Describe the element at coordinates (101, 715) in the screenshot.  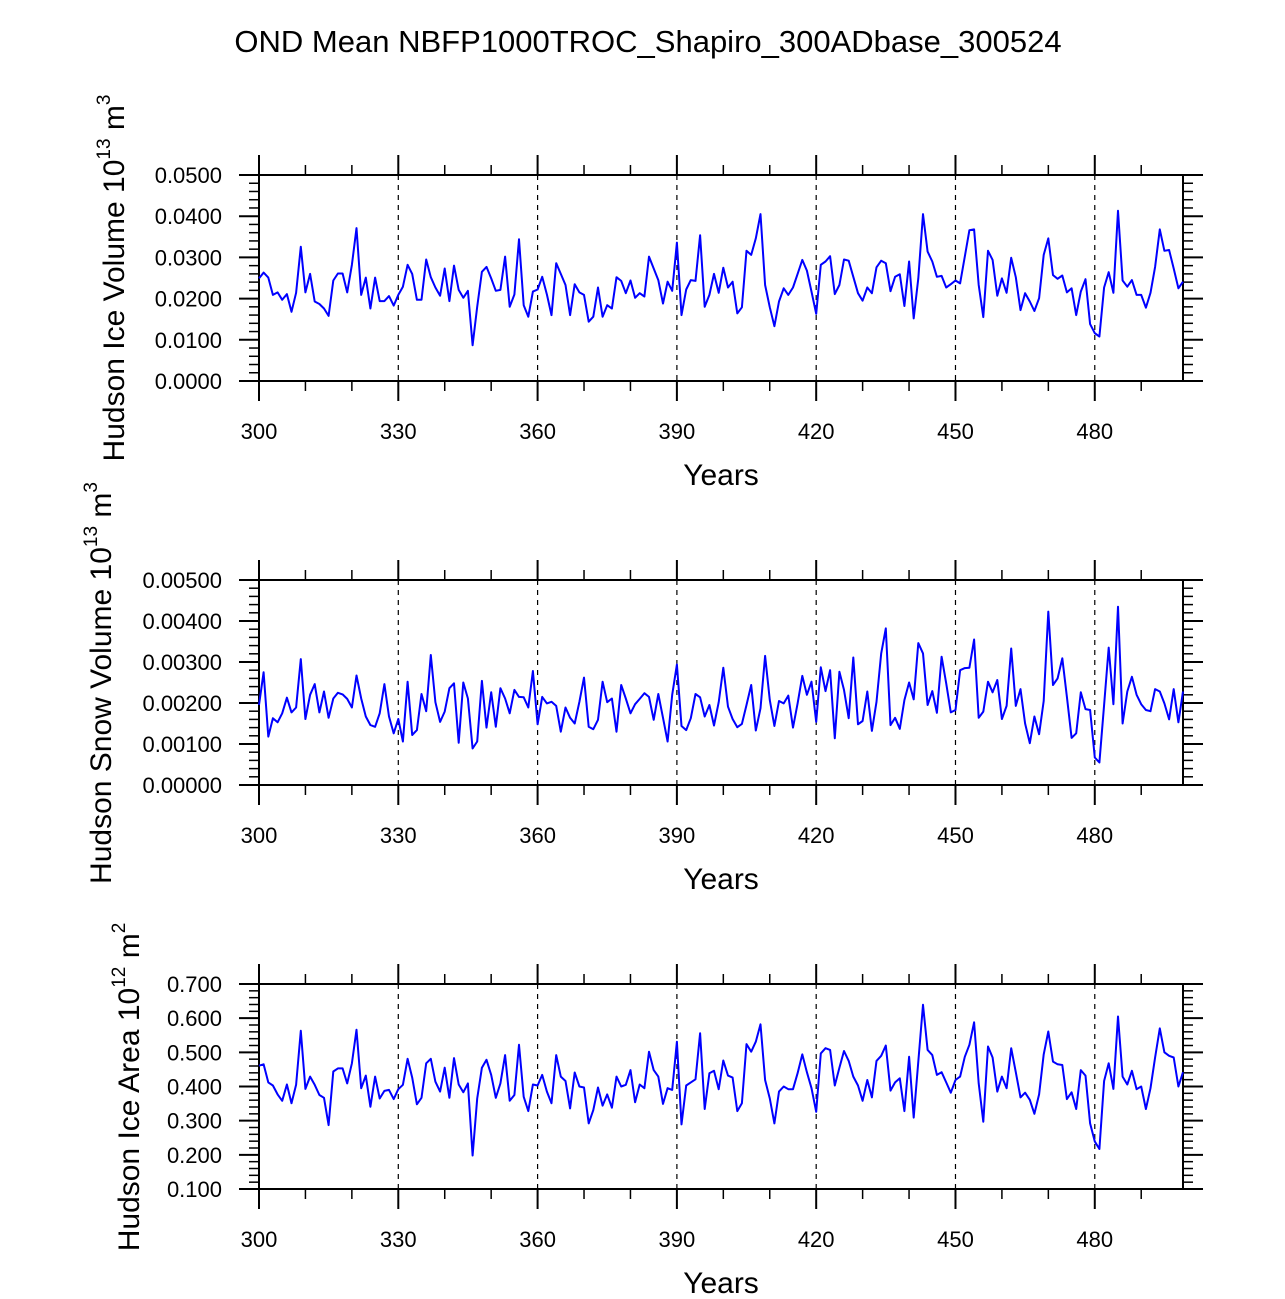
I see `y-label-text: Hudson Snow Volume 10` at that location.